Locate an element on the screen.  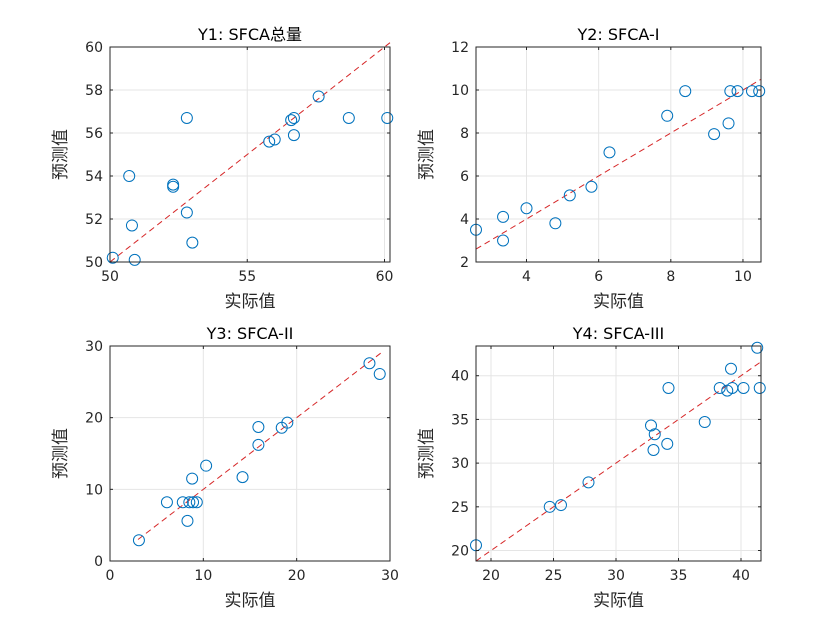
x-tick-label: 50 is located at coordinates (110, 277).